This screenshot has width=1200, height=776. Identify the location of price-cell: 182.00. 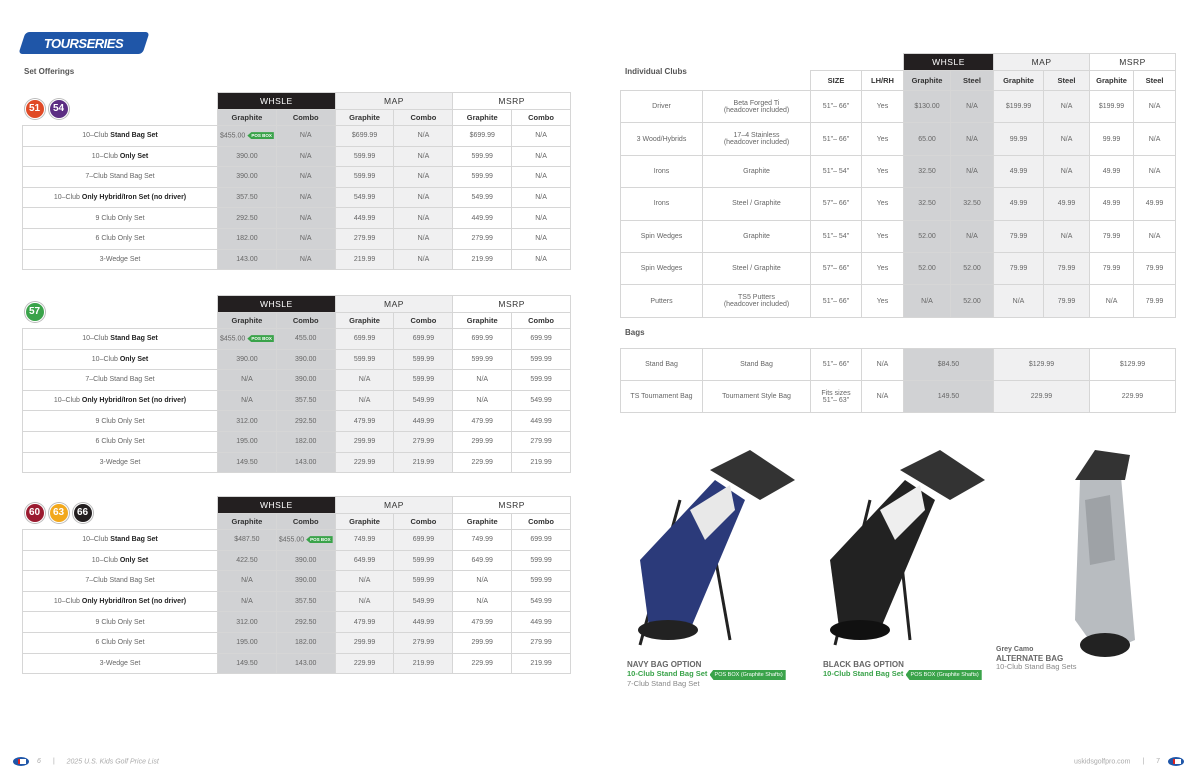
(305, 642).